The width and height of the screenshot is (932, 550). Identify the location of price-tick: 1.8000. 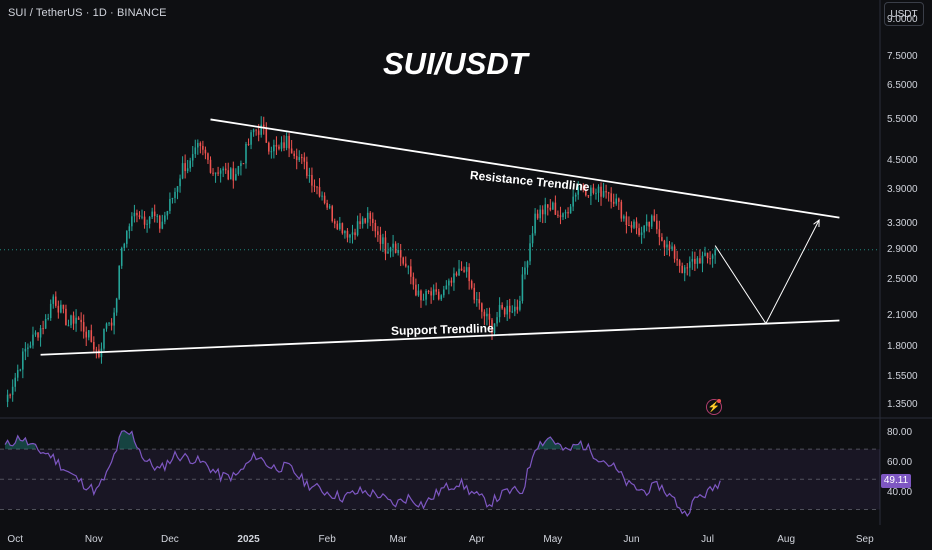
(902, 346).